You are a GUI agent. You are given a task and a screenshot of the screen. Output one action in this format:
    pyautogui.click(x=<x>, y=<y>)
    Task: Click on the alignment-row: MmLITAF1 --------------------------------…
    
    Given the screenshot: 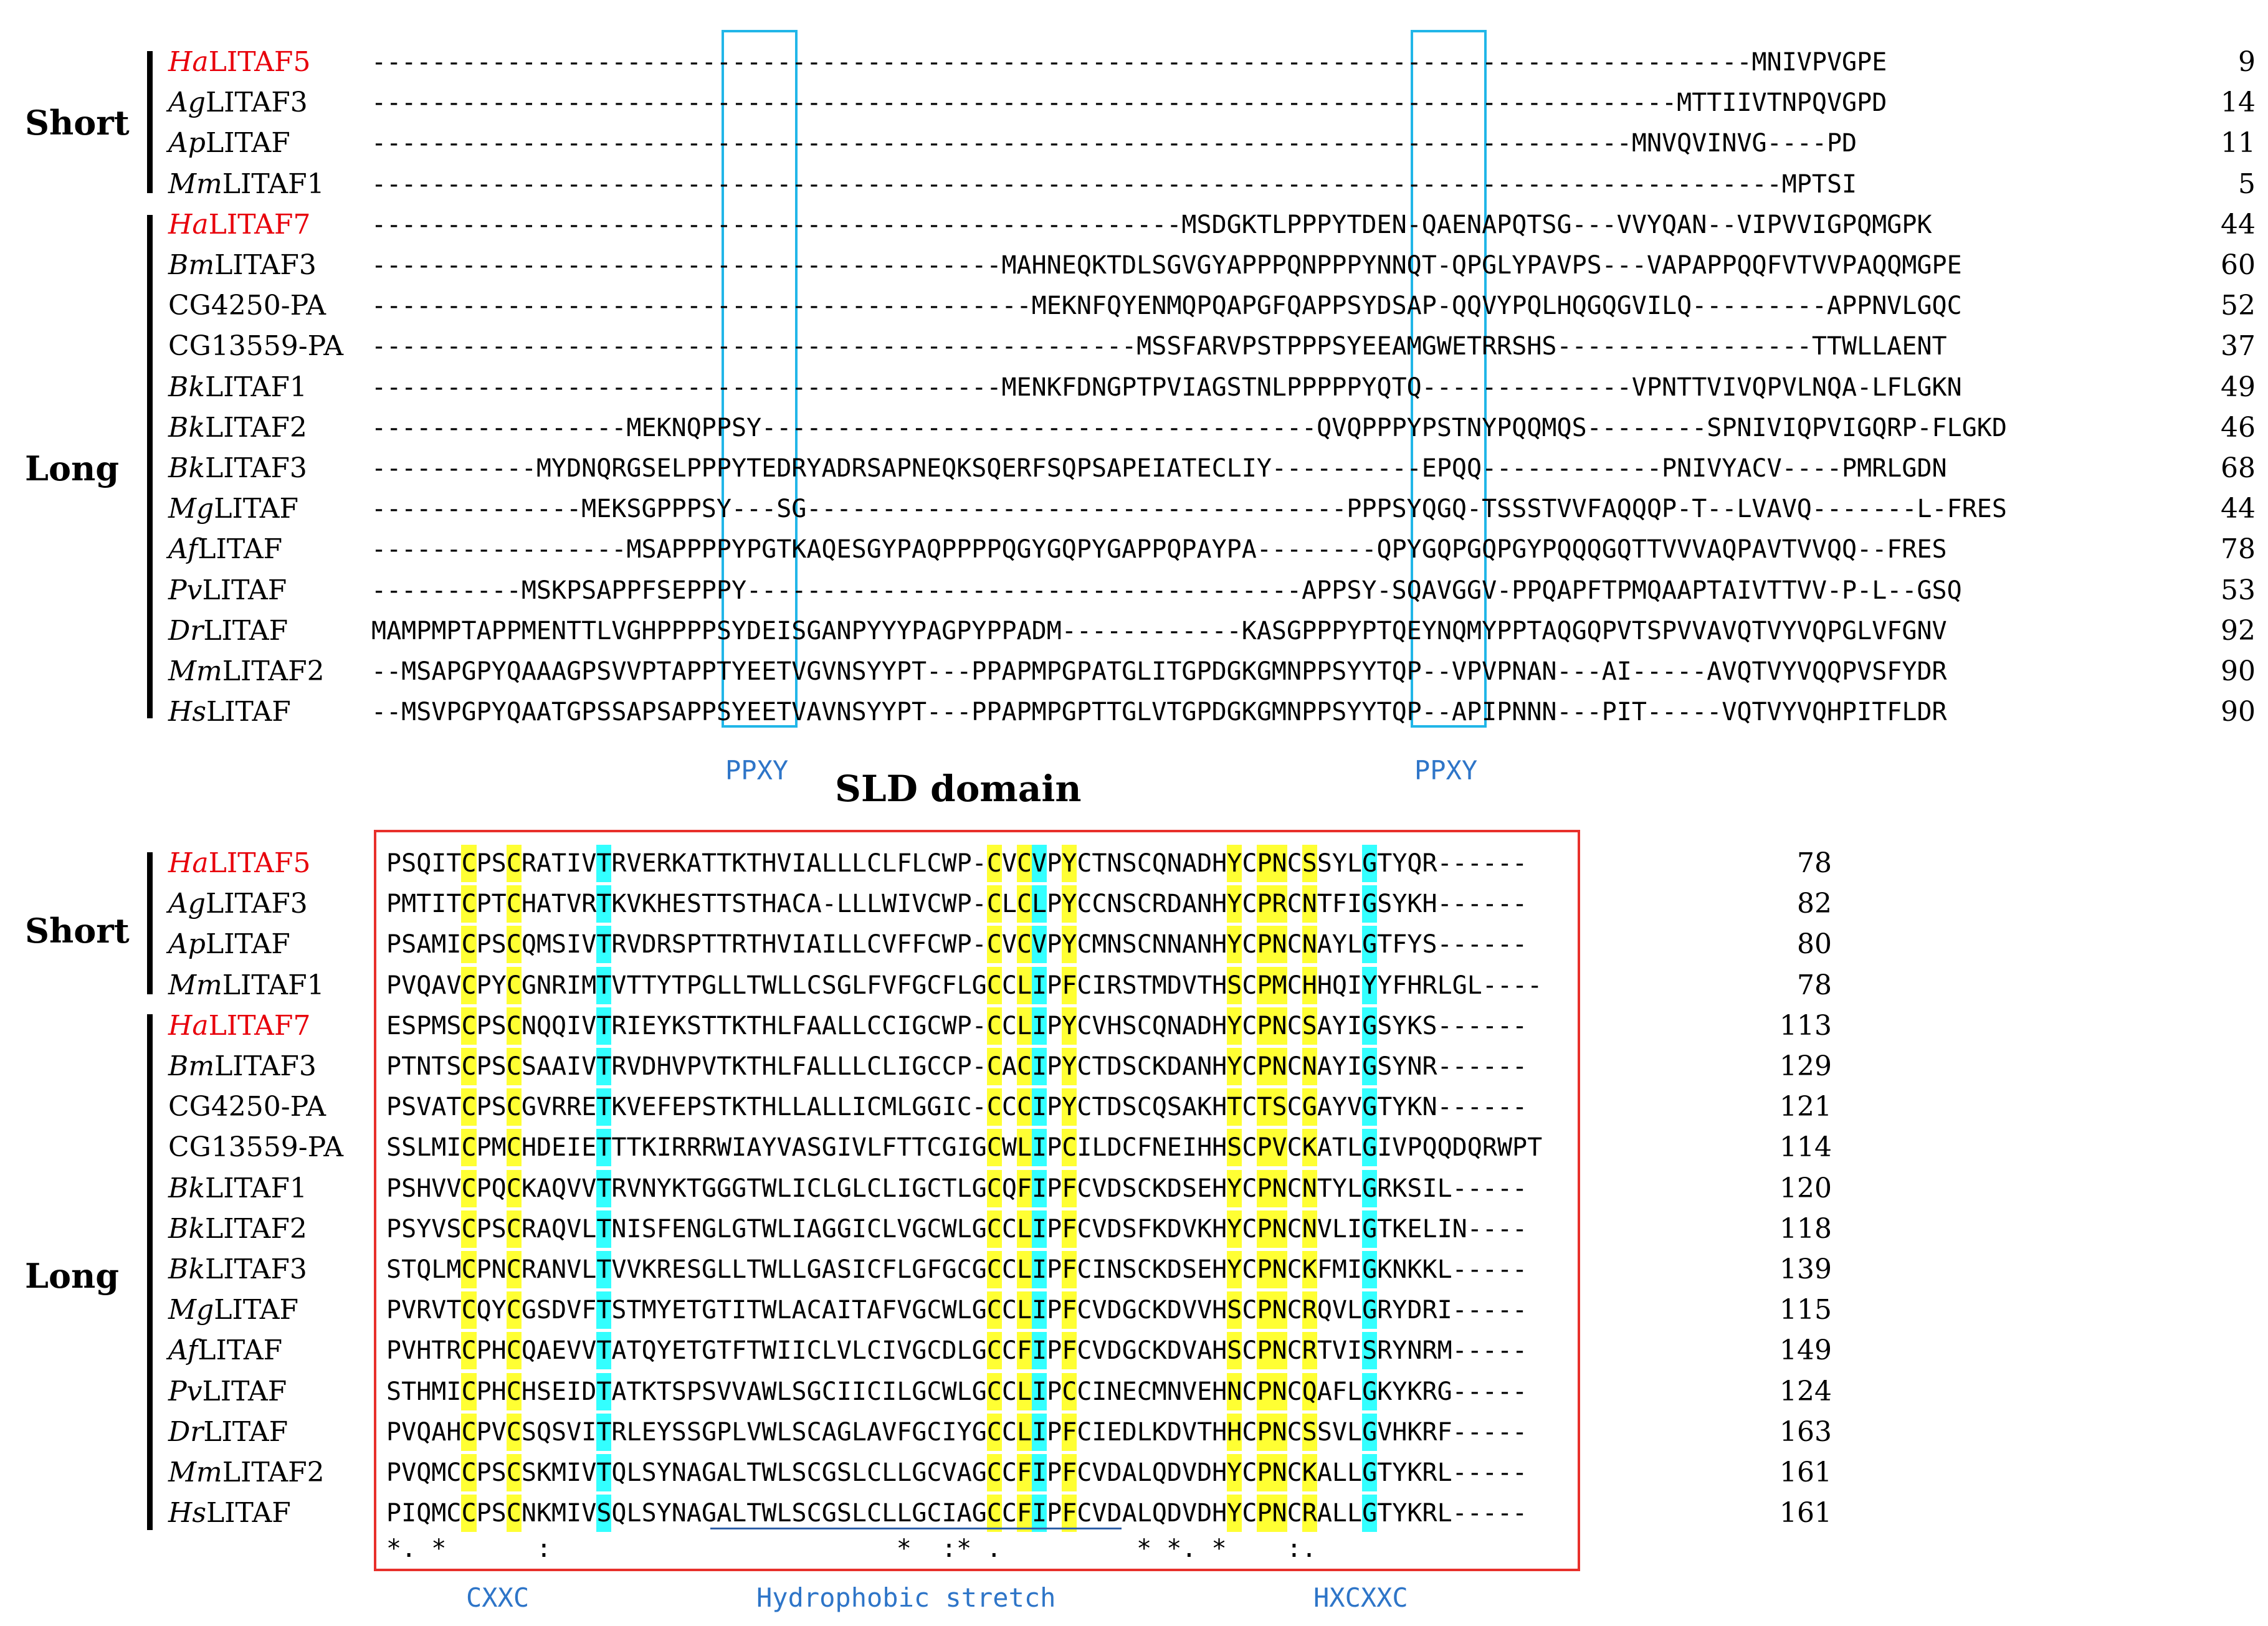 What is the action you would take?
    pyautogui.click(x=1134, y=184)
    